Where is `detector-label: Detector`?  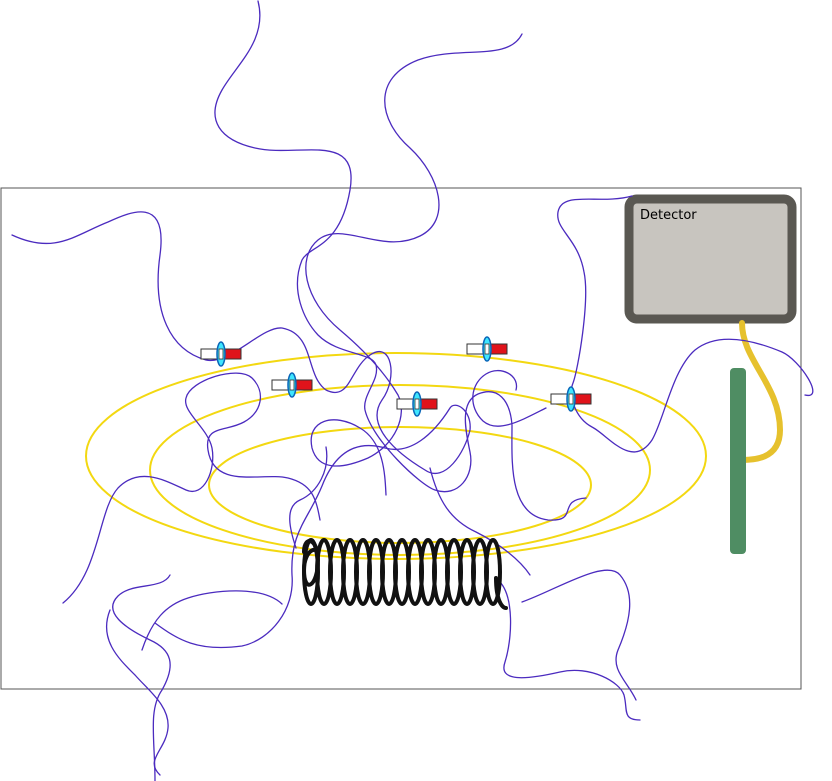
detector-label: Detector is located at coordinates (668, 215).